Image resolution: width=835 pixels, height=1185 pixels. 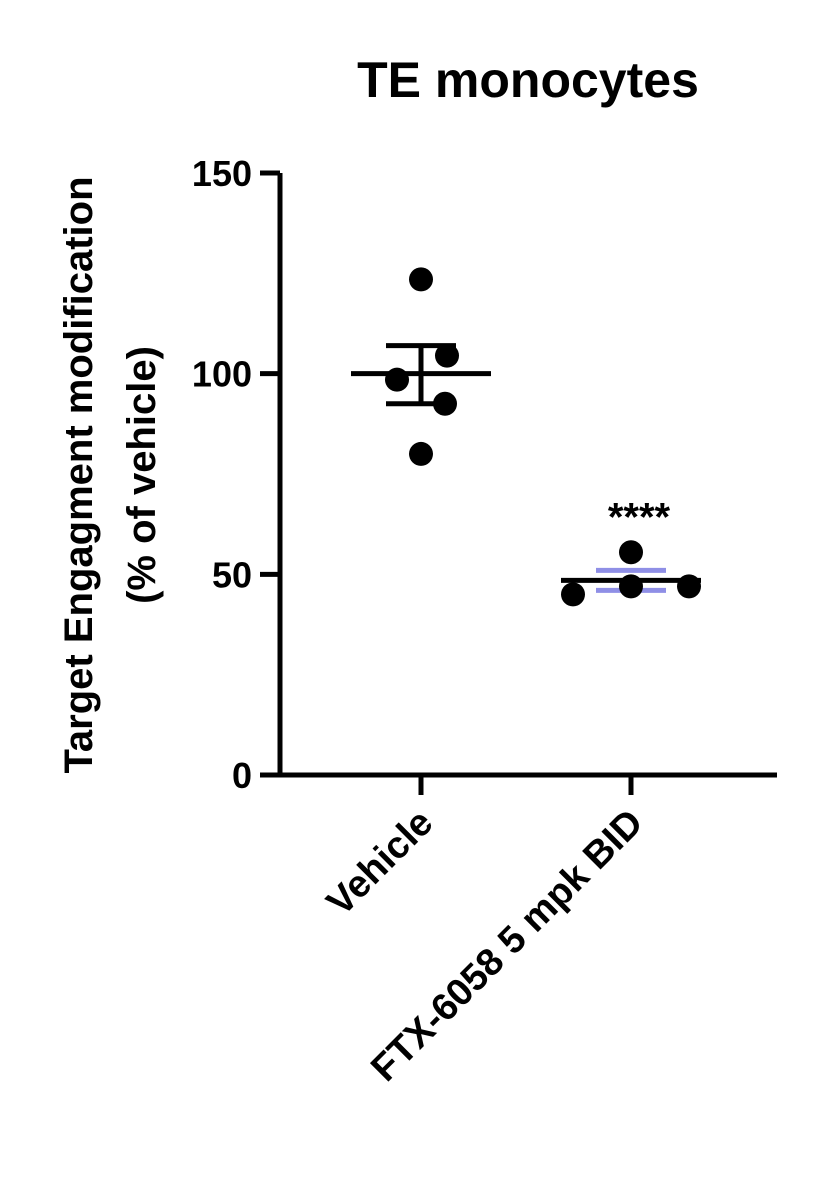 I want to click on group-ftx-6058: ****, so click(x=631, y=551).